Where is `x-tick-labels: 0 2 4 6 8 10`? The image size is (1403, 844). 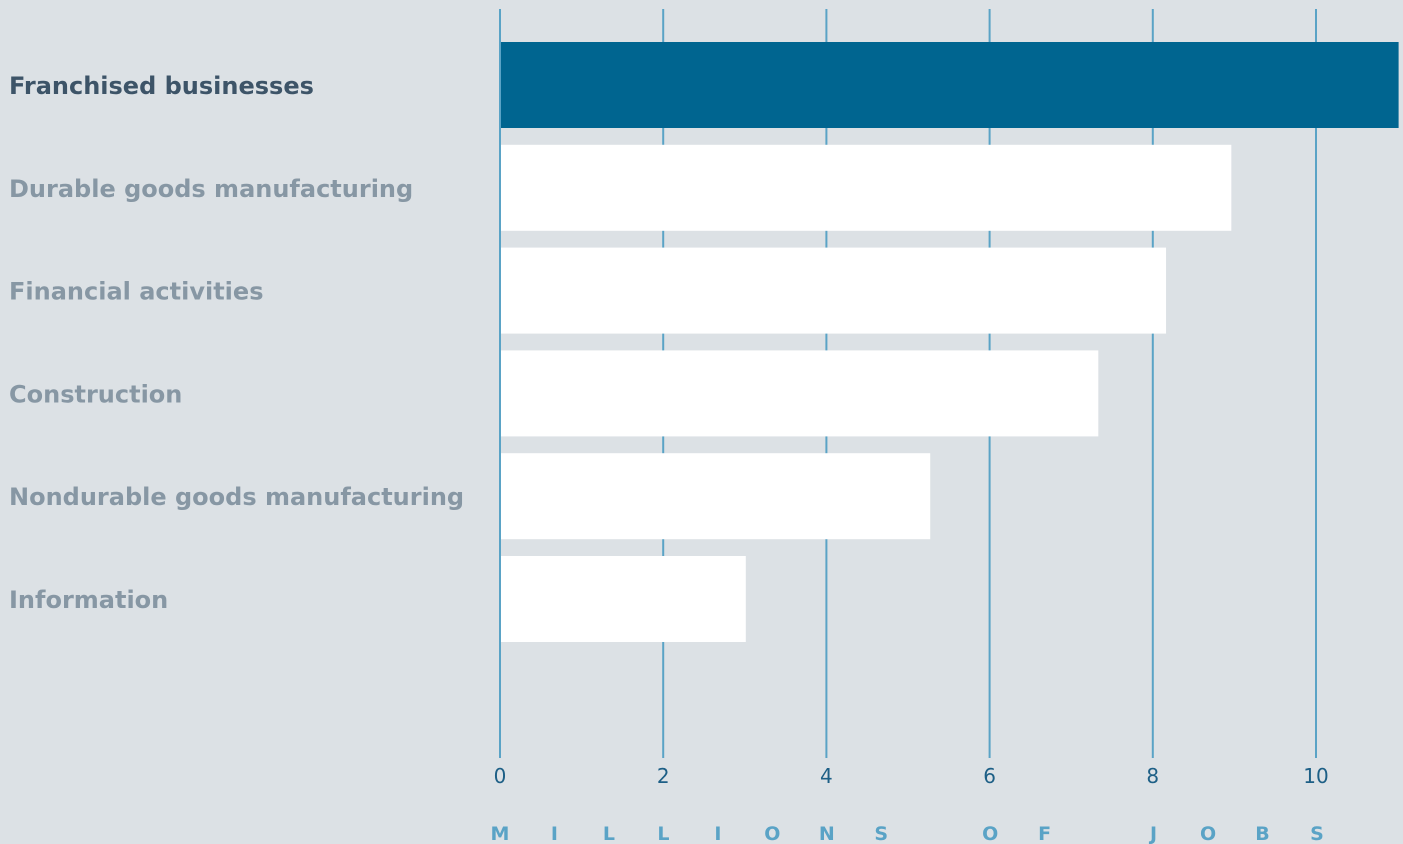
x-tick-labels: 0 2 4 6 8 10 is located at coordinates (911, 776).